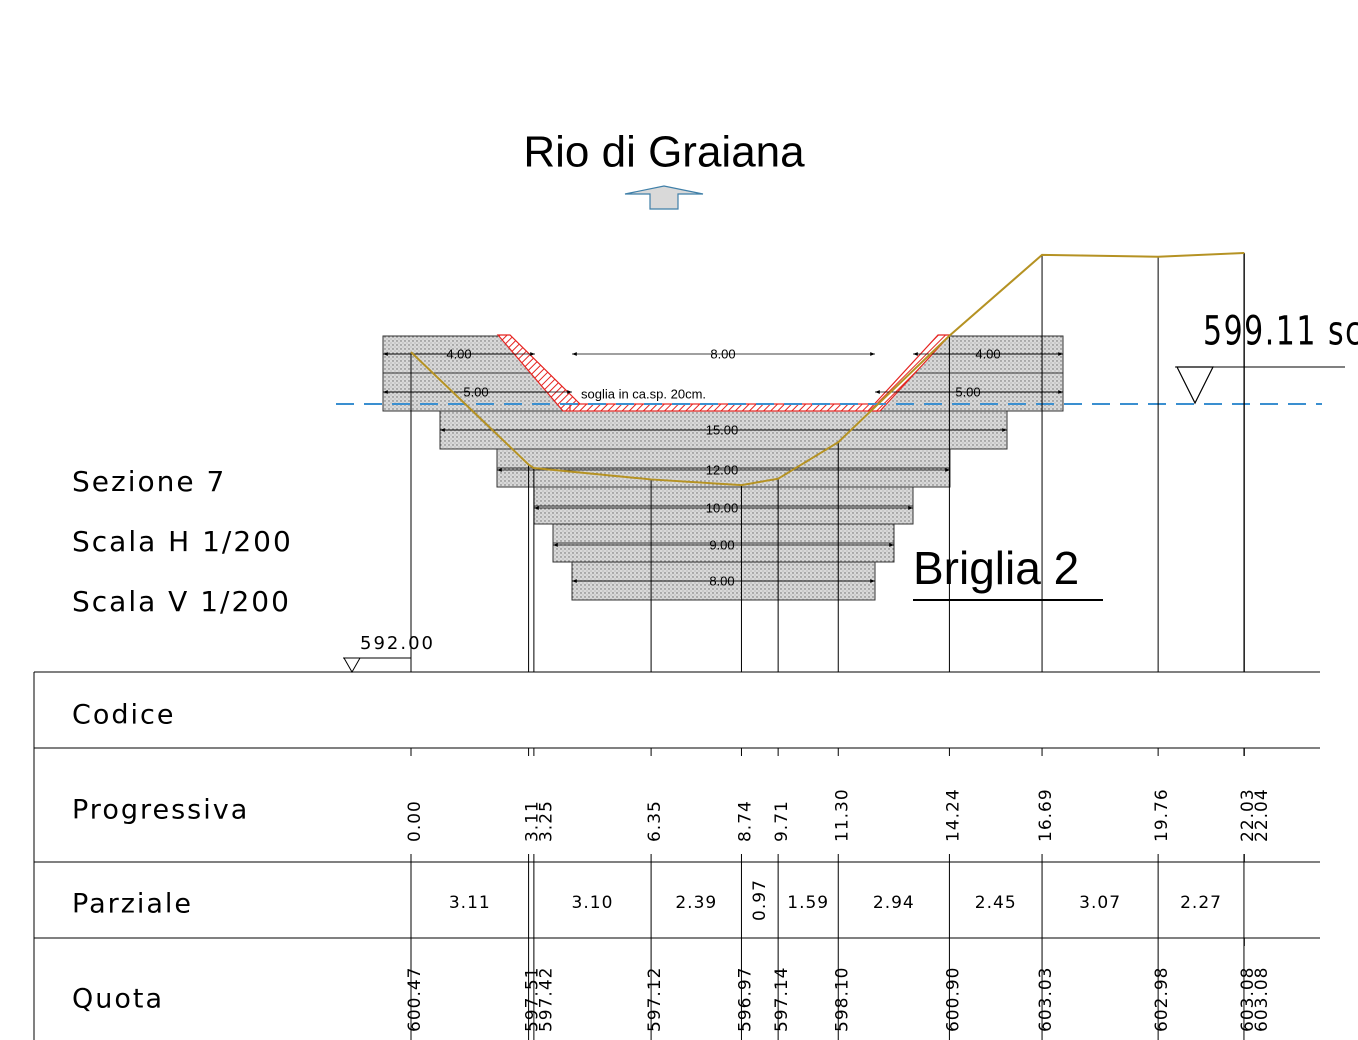  What do you see at coordinates (721, 544) in the screenshot?
I see `dimension-label: 9.00` at bounding box center [721, 544].